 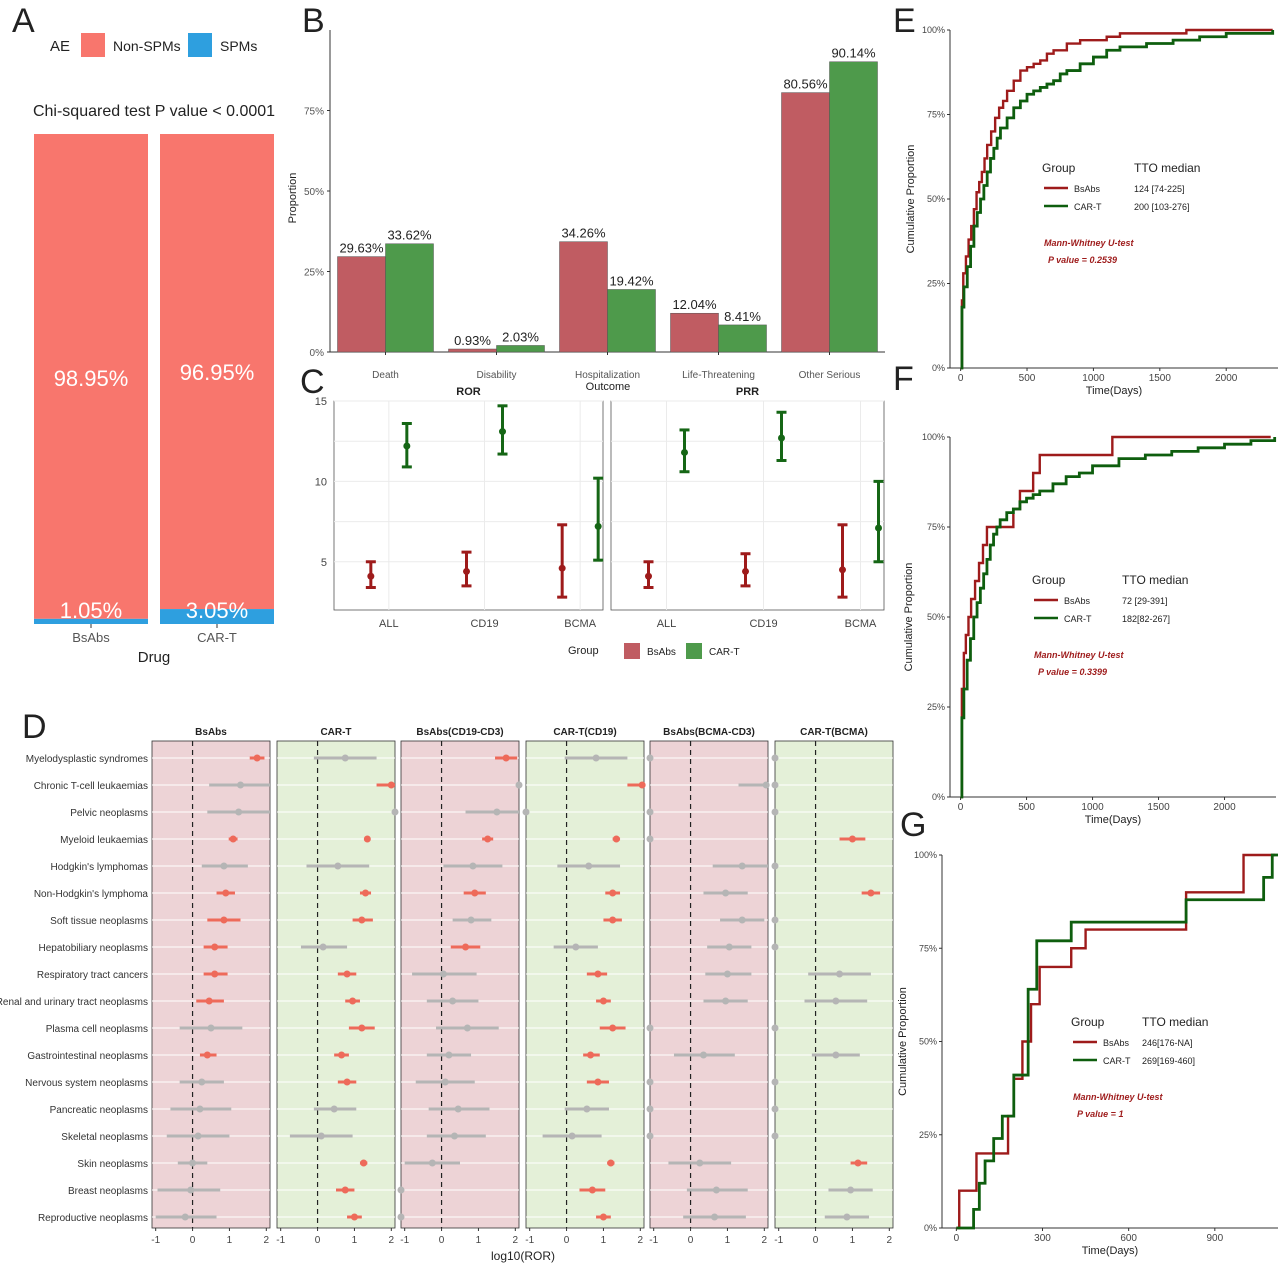 What do you see at coordinates (520, 349) in the screenshot?
I see `bar-car-t` at bounding box center [520, 349].